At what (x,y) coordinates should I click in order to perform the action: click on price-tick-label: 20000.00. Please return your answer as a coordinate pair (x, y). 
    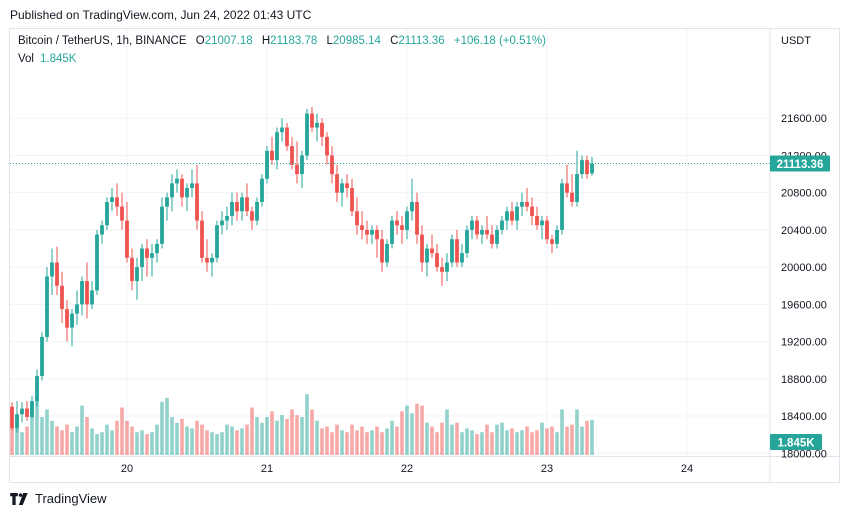
    Looking at the image, I should click on (804, 268).